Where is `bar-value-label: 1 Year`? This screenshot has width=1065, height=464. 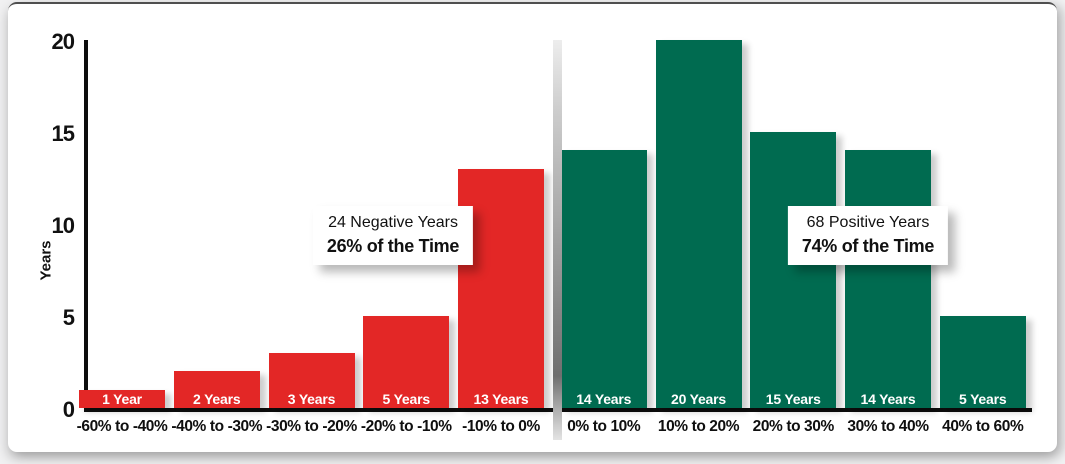
bar-value-label: 1 Year is located at coordinates (122, 399).